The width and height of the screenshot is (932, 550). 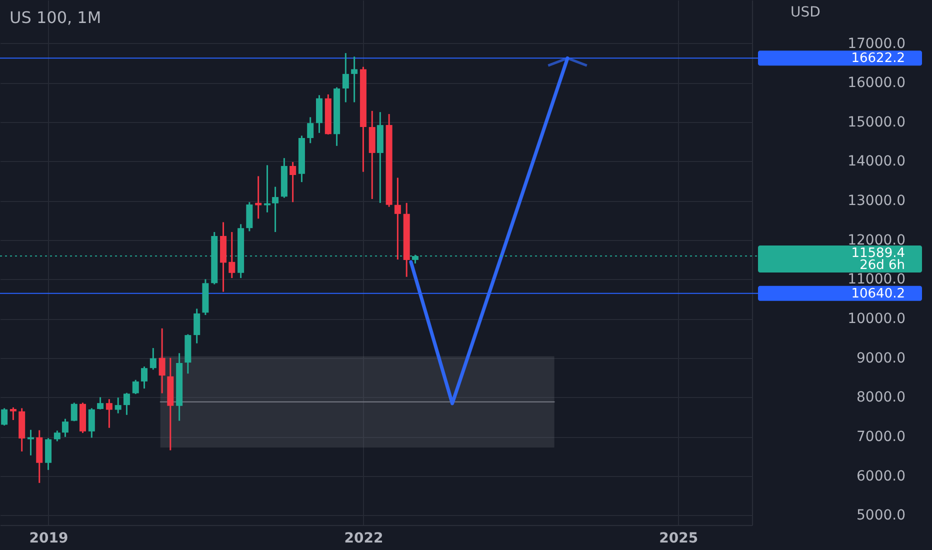 What do you see at coordinates (48, 538) in the screenshot?
I see `x-tick-label: 2019` at bounding box center [48, 538].